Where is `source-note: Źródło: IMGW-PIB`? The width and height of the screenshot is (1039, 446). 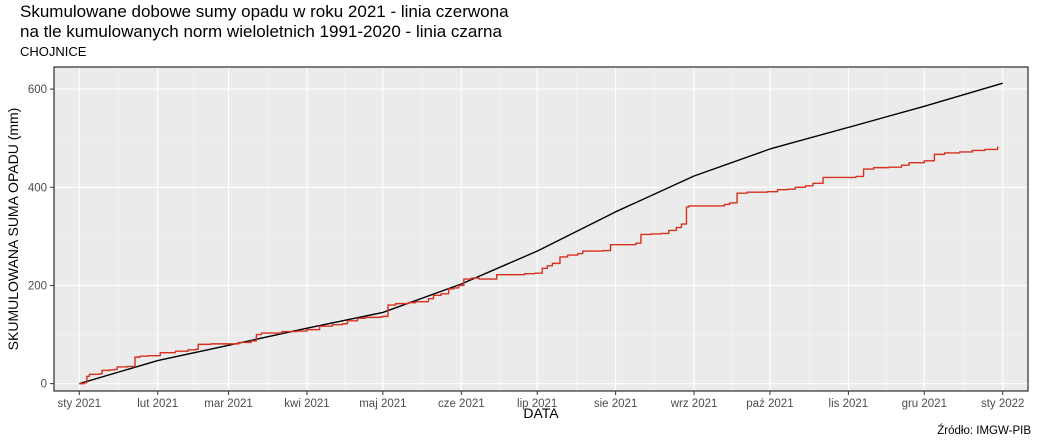 source-note: Źródło: IMGW-PIB is located at coordinates (984, 431).